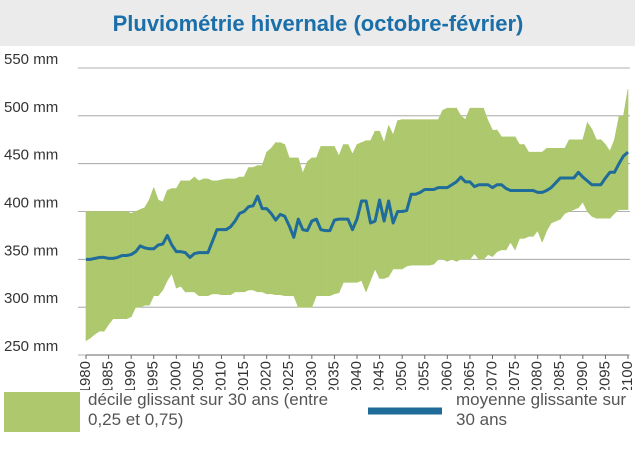 The image size is (635, 463). I want to click on x-tick-label: 2065, so click(469, 375).